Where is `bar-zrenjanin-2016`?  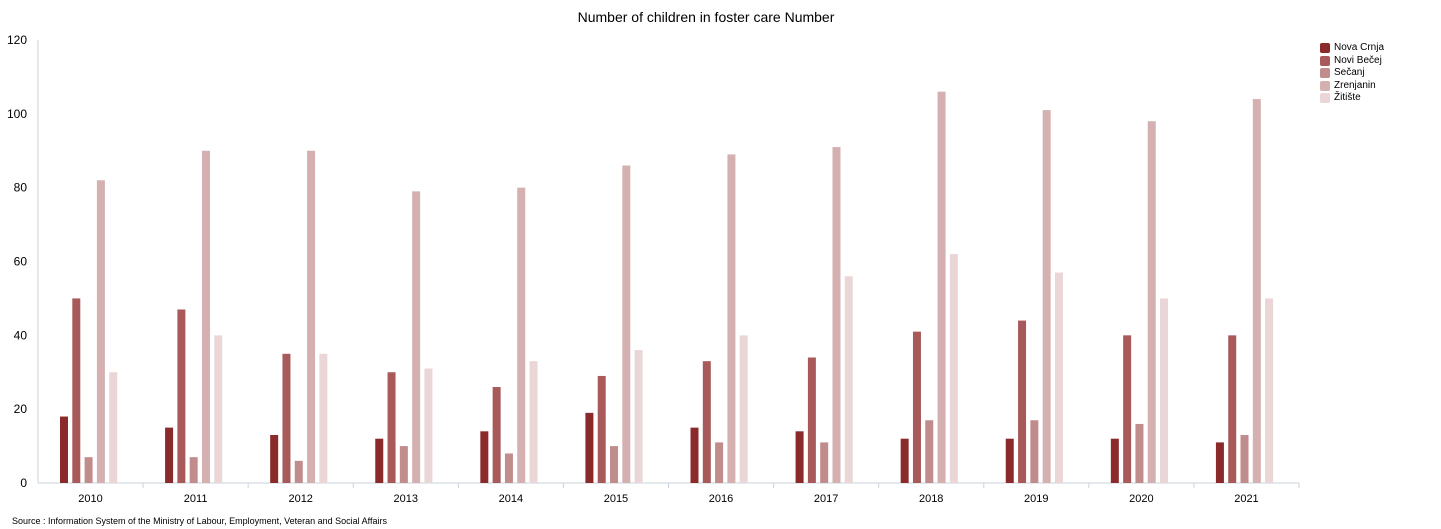 bar-zrenjanin-2016 is located at coordinates (731, 319).